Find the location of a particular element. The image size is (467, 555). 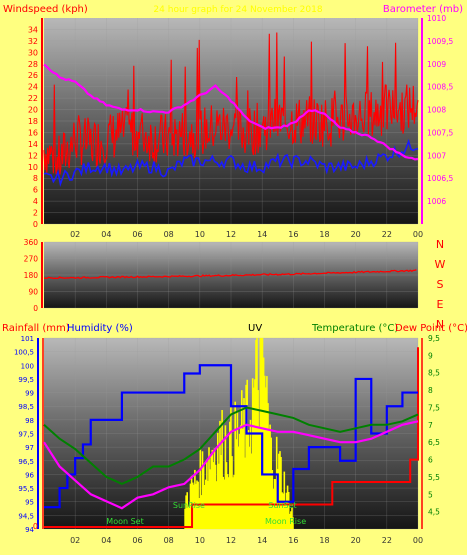

windspeed-tick-label: 20 is located at coordinates (33, 110).